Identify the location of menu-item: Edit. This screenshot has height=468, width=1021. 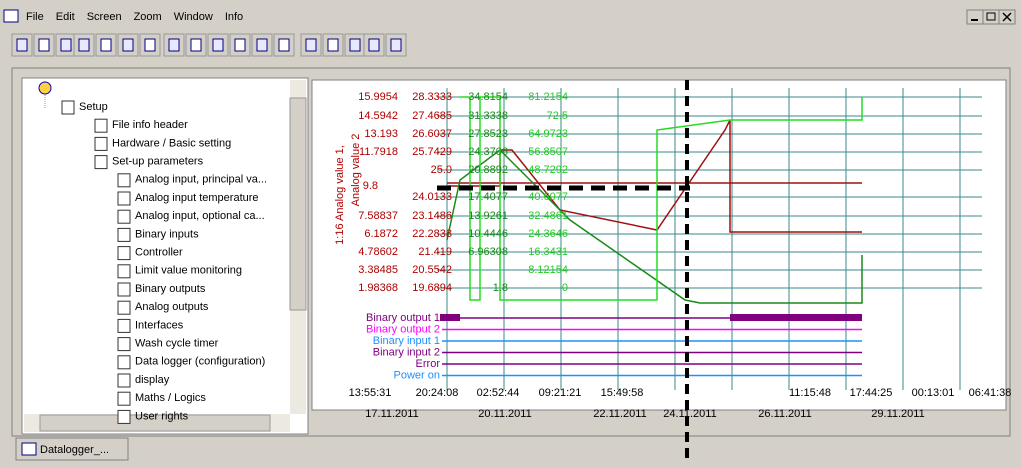
(65, 17).